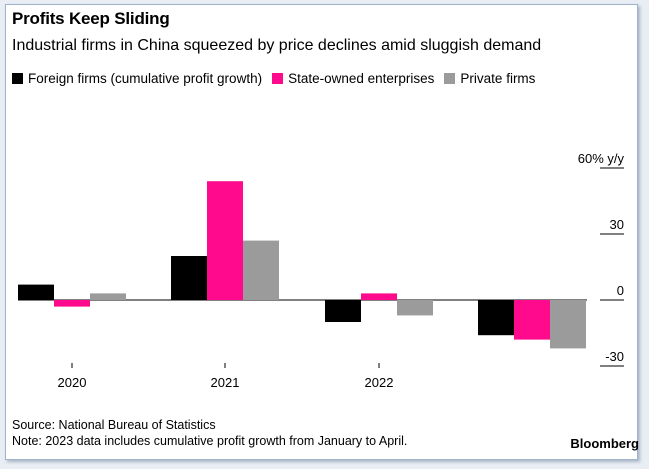 The image size is (649, 469). I want to click on legend-swatch-foreign, so click(17, 78).